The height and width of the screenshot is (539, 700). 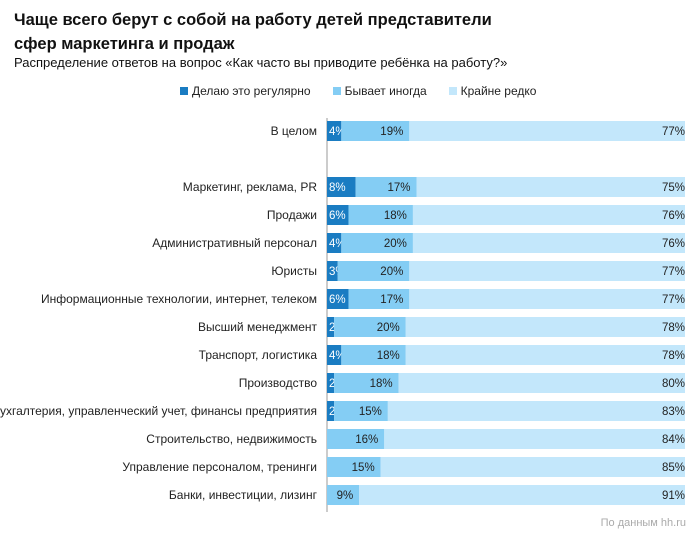 I want to click on data-label: 85%, so click(x=673, y=468).